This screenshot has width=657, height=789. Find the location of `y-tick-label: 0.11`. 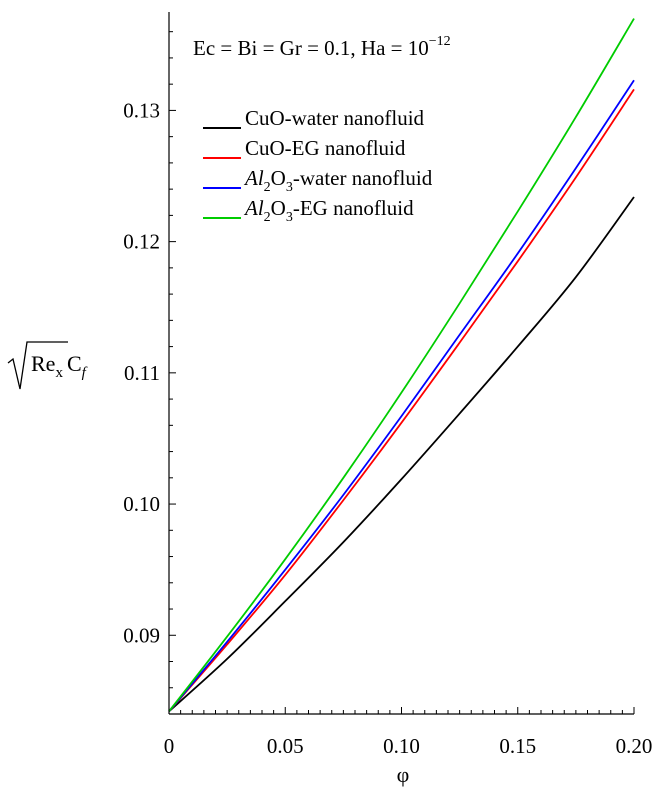

y-tick-label: 0.11 is located at coordinates (142, 373).